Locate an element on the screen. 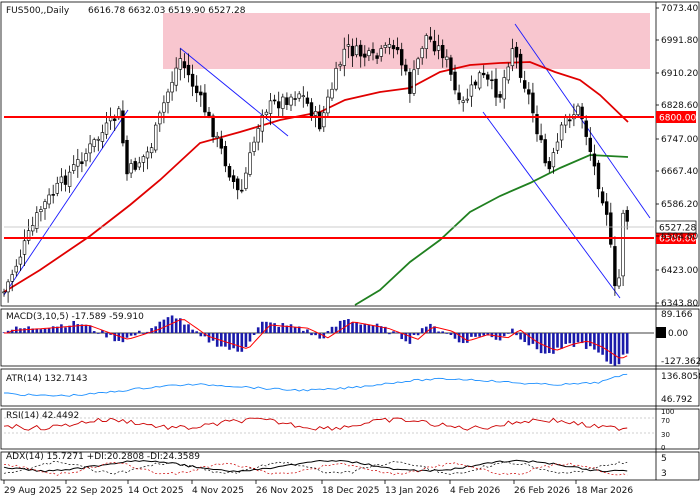  time-tick-label: 13 Jan 2026 is located at coordinates (412, 491).